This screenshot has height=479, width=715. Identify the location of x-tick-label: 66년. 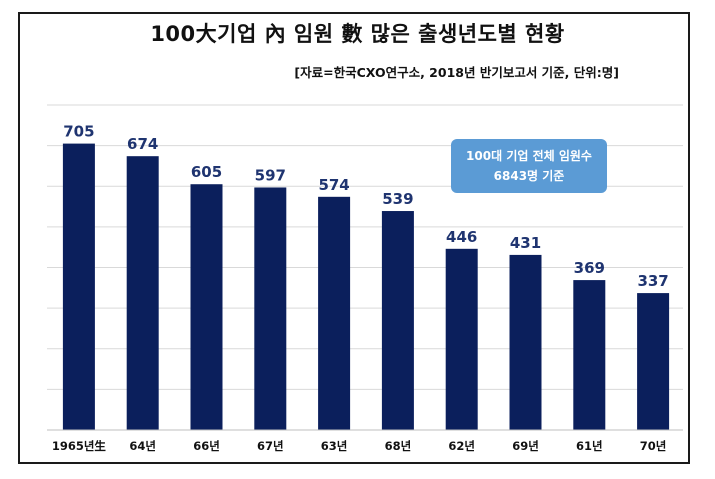
(206, 446).